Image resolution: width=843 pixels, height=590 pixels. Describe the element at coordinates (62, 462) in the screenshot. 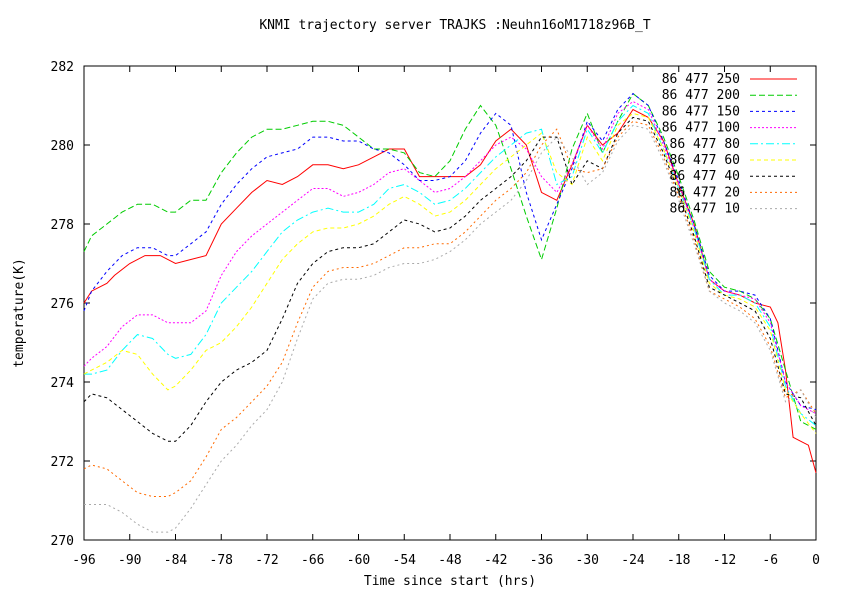

I see `y-tick-label: 272` at that location.